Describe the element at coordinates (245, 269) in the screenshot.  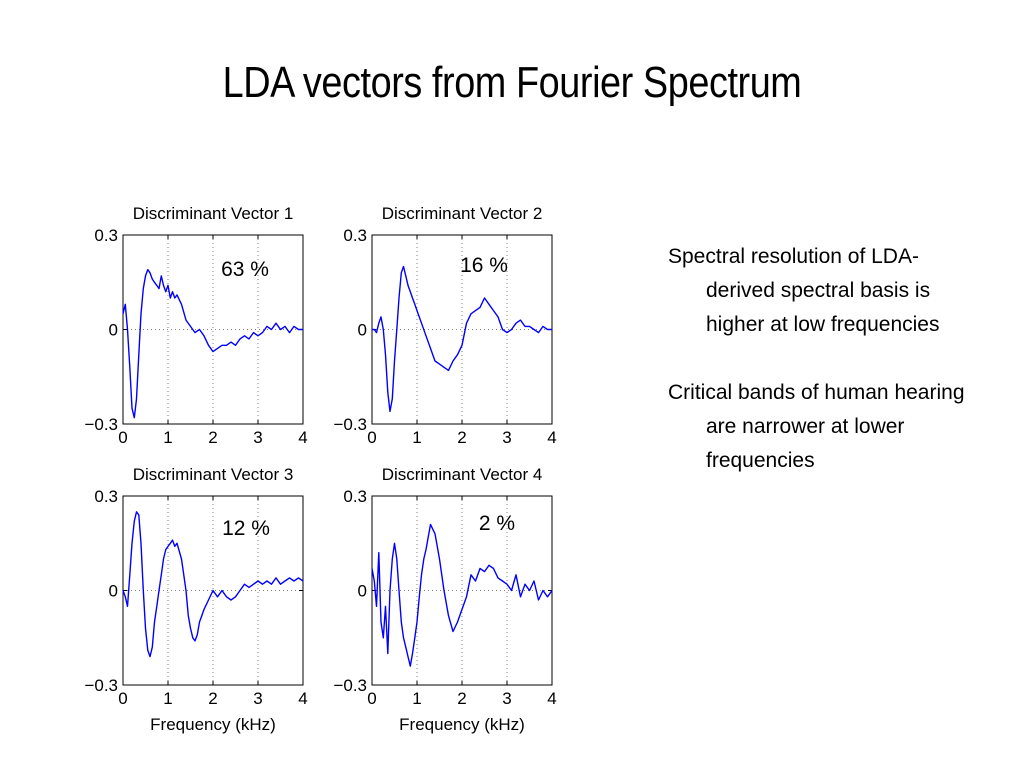
I see `variance-annotation: 63 %` at that location.